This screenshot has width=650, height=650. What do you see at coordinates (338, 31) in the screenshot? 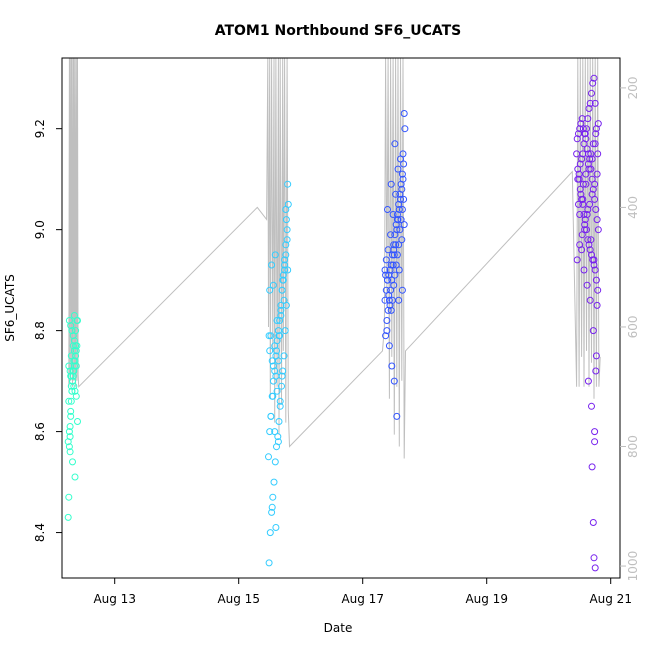
I see `chart-title: ATOM1 Northbound SF6_UCATS` at bounding box center [338, 31].